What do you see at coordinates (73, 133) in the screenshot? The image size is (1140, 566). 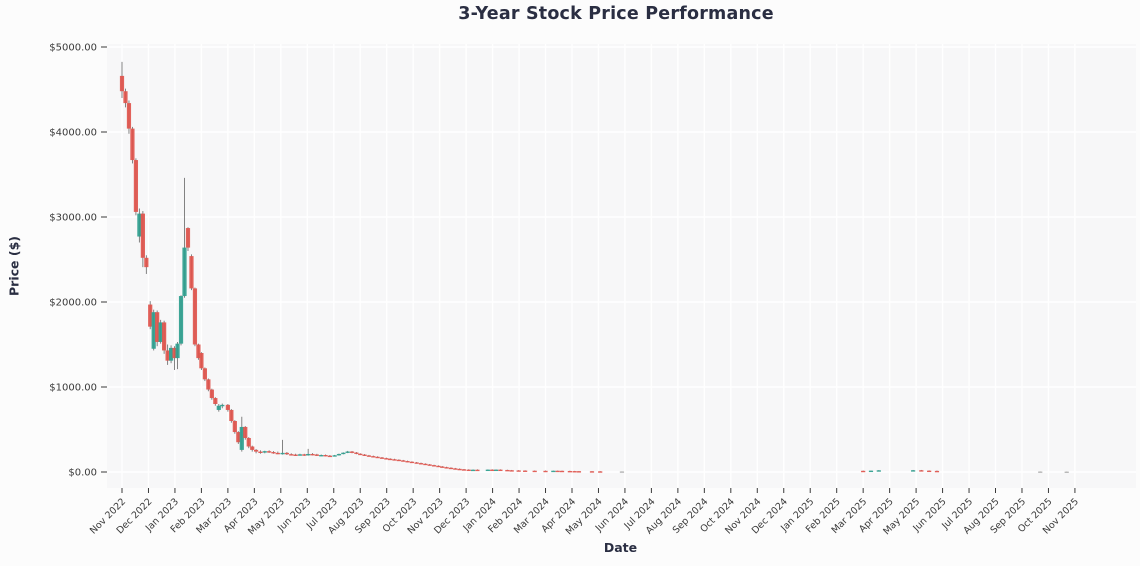 I see `svg-text: $4000.00` at bounding box center [73, 133].